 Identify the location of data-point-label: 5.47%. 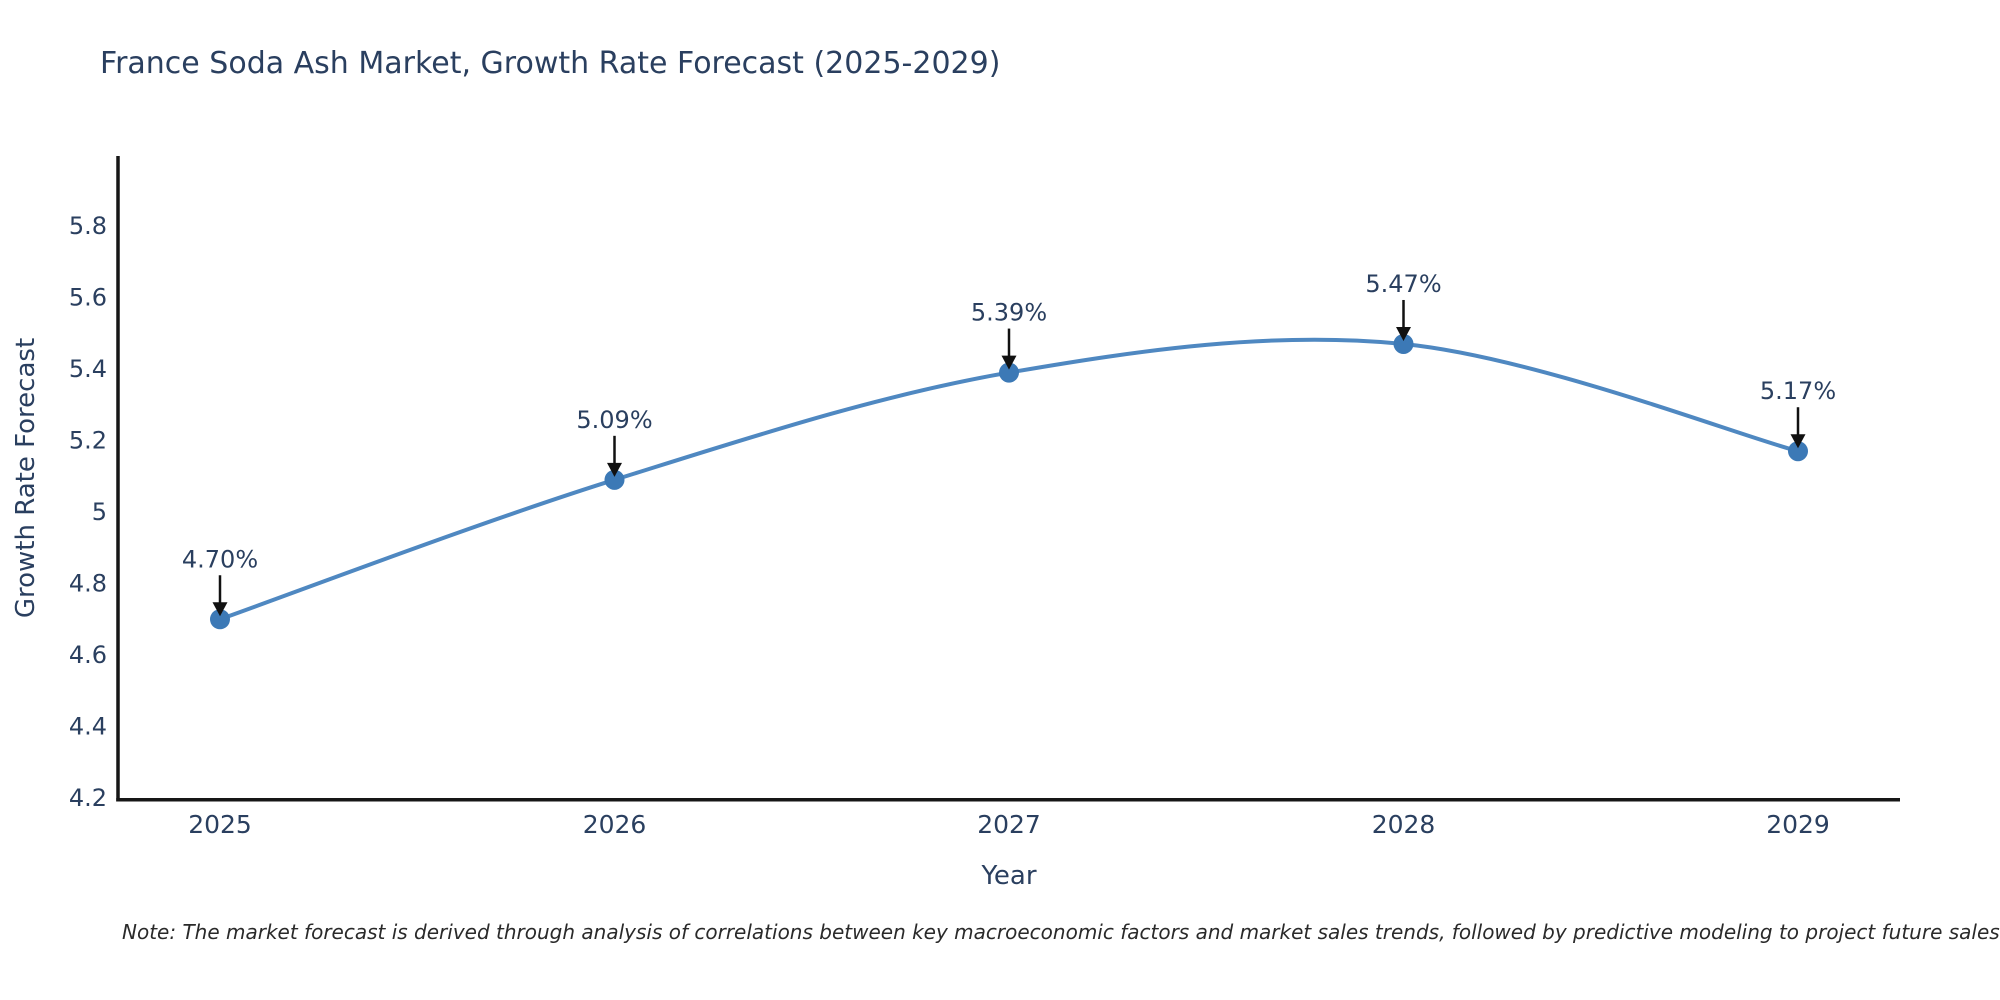
(1403, 284).